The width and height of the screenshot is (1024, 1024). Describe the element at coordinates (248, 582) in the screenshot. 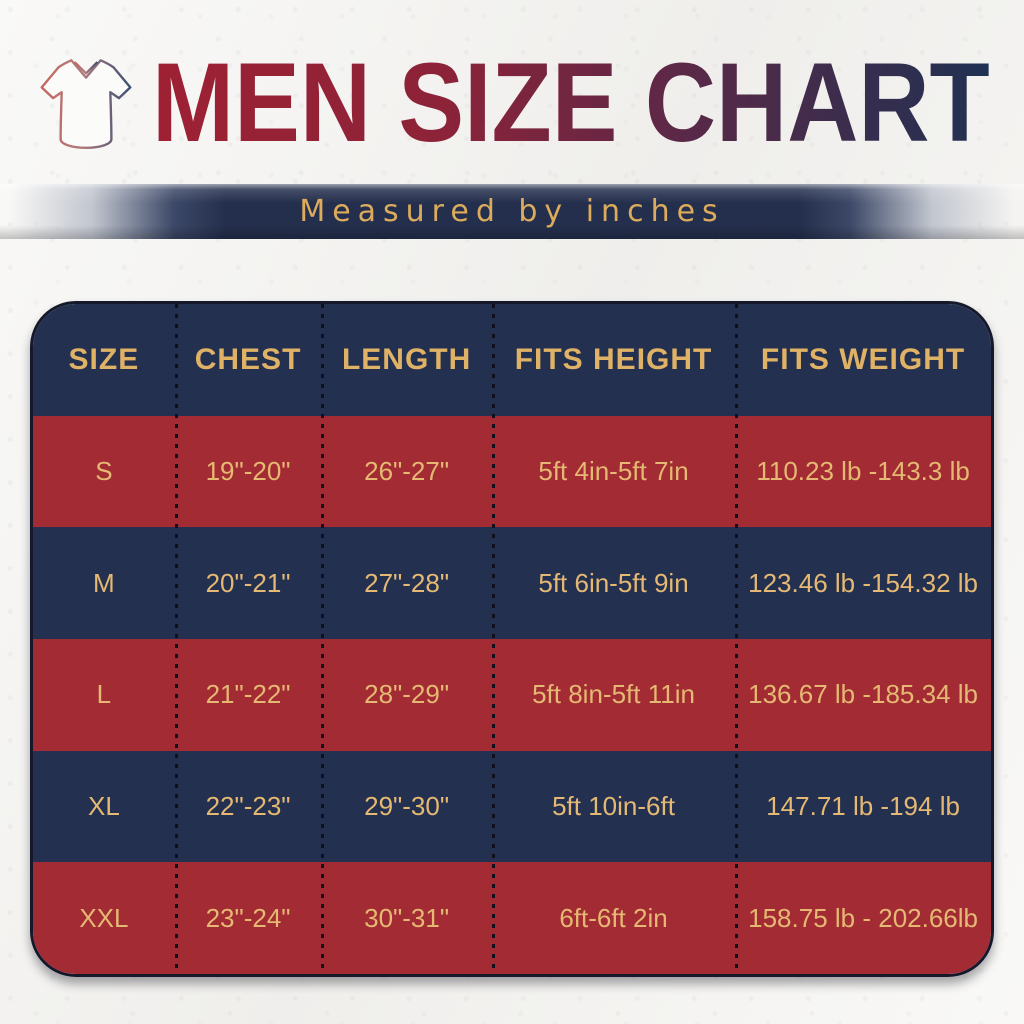

I see `cell-chest: 20"-21"` at that location.